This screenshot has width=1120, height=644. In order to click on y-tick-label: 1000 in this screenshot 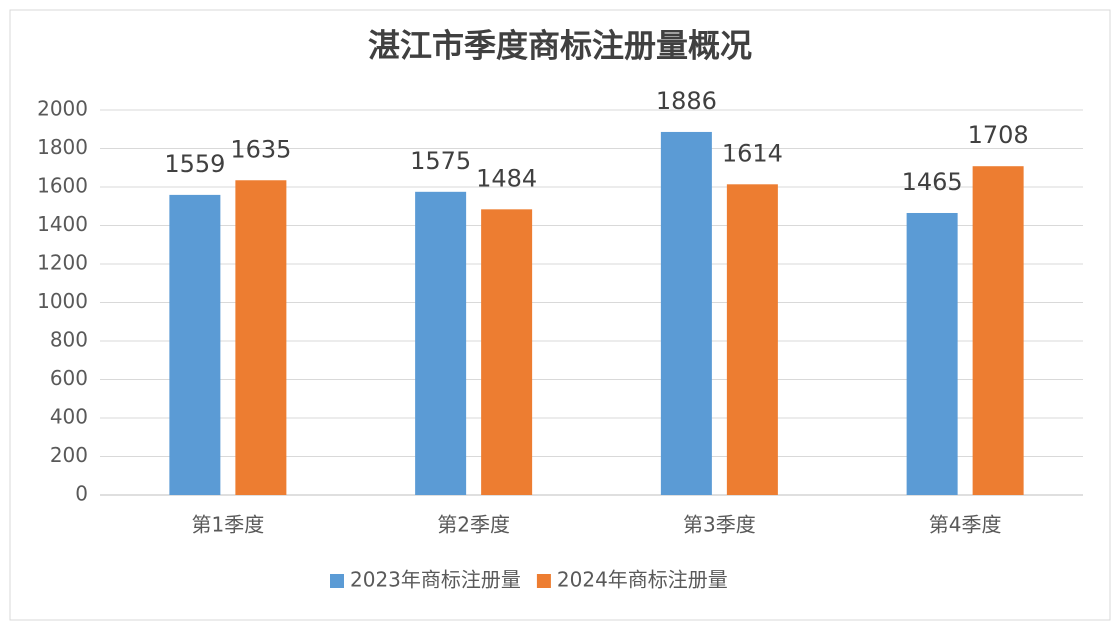, I will do `click(62, 301)`.